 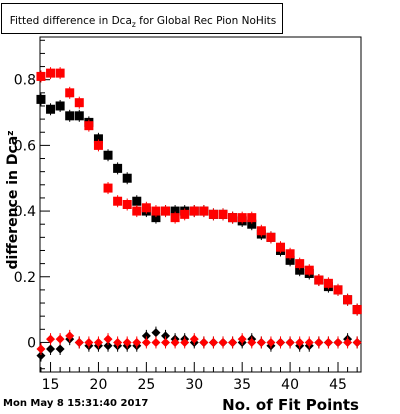 What do you see at coordinates (51, 385) in the screenshot?
I see `x-tick-label: 15` at bounding box center [51, 385].